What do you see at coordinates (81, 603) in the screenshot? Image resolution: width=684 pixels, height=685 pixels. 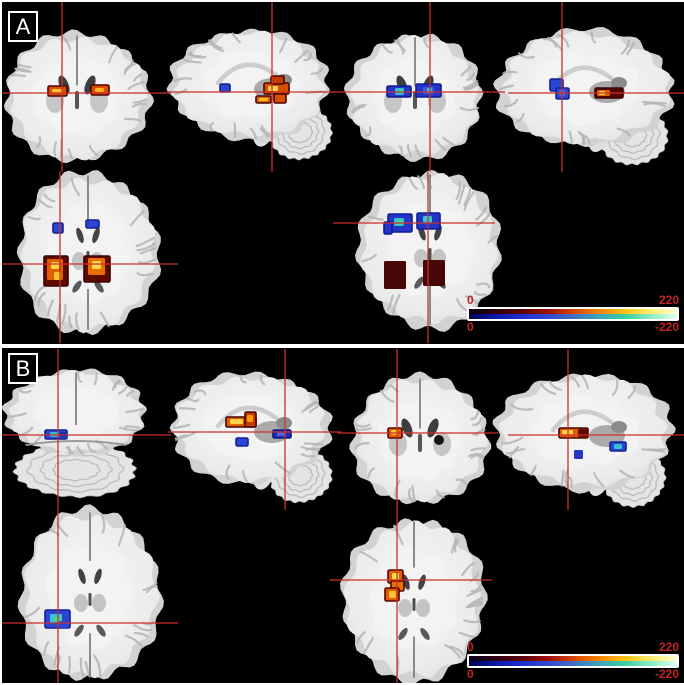 I see `B-axial-left-thalamus-left` at bounding box center [81, 603].